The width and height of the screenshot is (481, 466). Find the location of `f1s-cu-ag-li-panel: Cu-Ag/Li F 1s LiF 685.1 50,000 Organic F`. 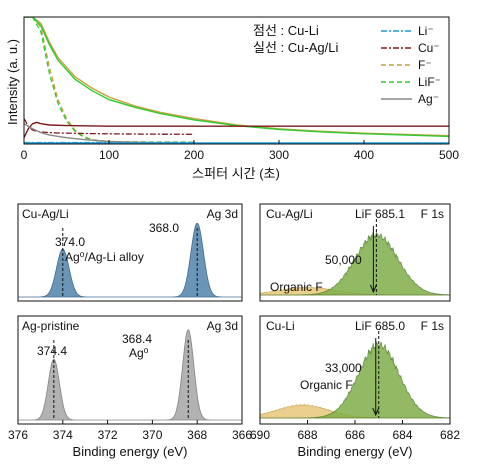

f1s-cu-ag-li-panel: Cu-Ag/Li F 1s LiF 685.1 50,000 Organic F is located at coordinates (355, 252).